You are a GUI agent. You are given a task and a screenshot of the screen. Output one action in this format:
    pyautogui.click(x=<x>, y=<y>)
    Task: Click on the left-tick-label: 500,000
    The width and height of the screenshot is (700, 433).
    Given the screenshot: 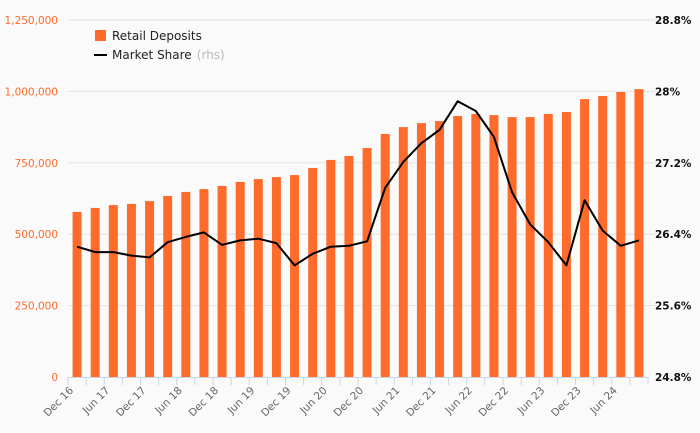 What is the action you would take?
    pyautogui.click(x=36, y=235)
    